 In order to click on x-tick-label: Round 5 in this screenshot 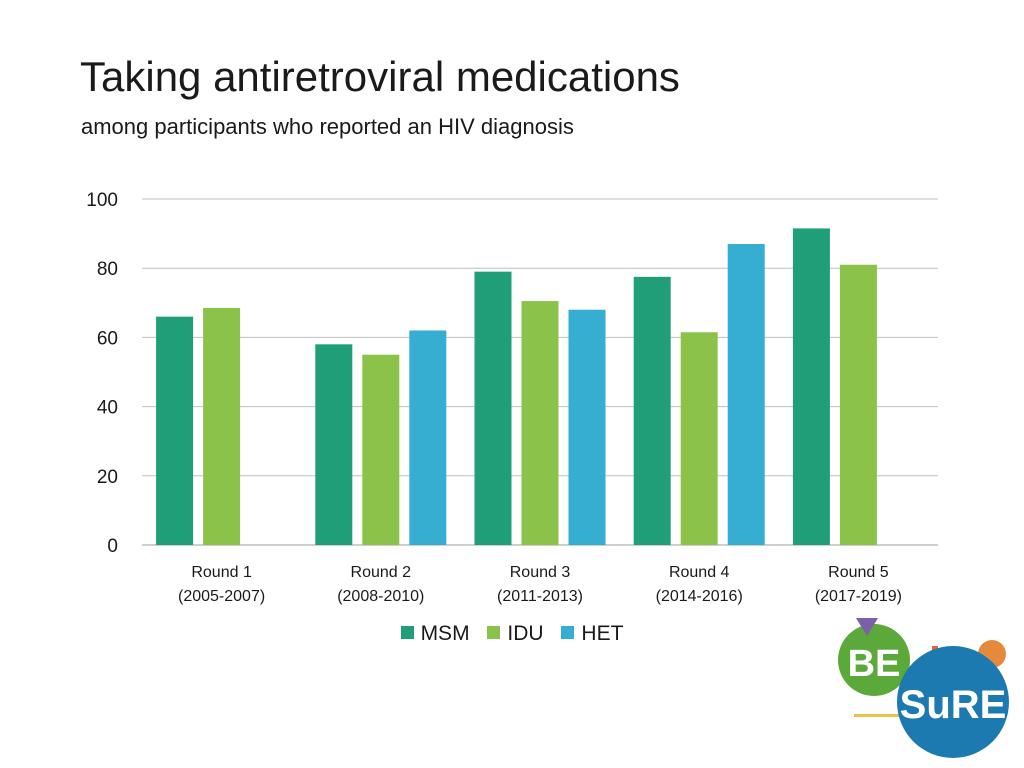, I will do `click(858, 572)`.